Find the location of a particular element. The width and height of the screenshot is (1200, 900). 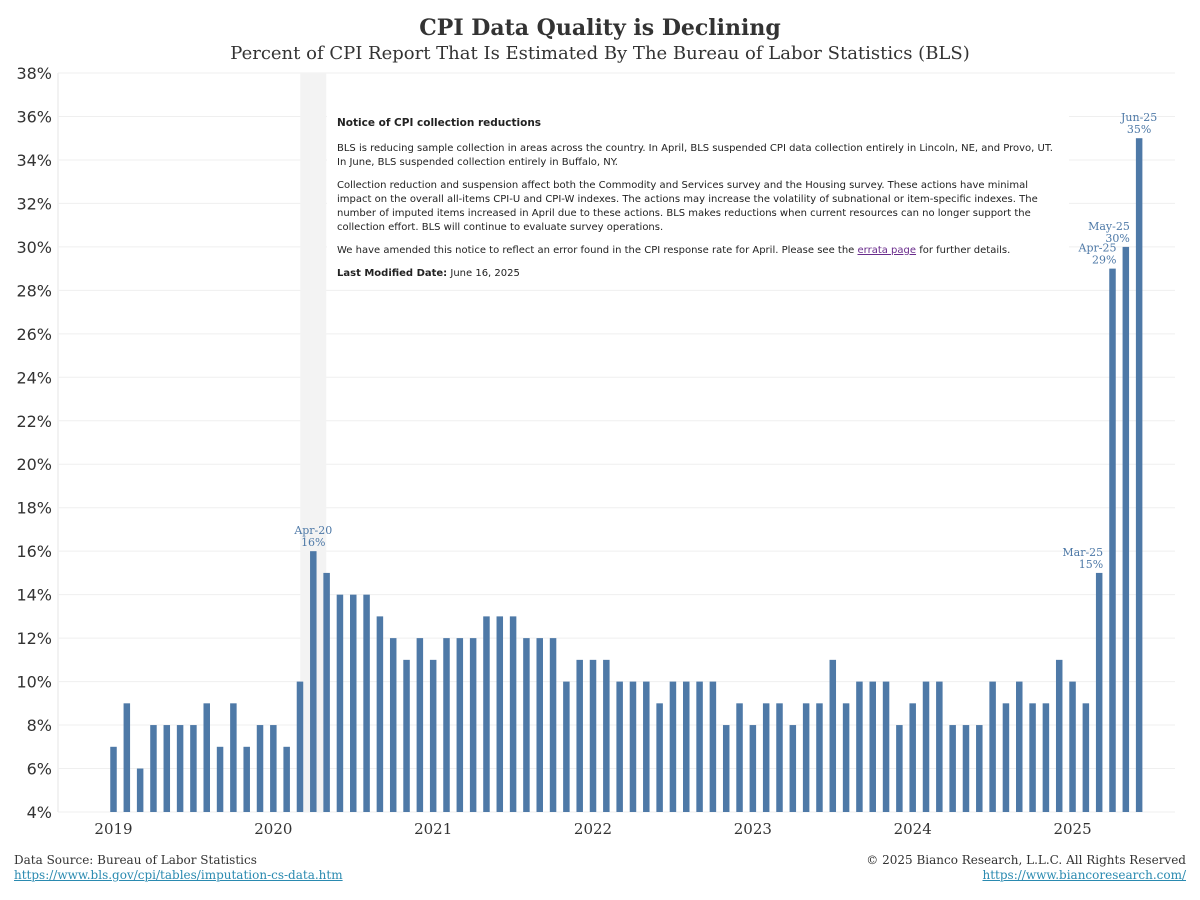

x-tick-label: 2021 is located at coordinates (433, 829).